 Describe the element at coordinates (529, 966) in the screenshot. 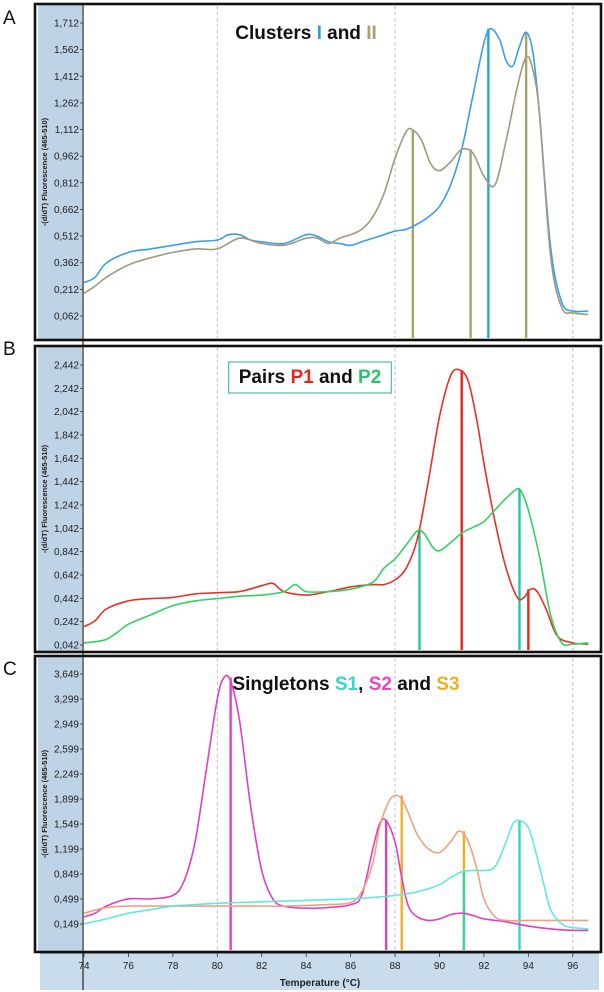

I see `x-tick-label: 94` at that location.